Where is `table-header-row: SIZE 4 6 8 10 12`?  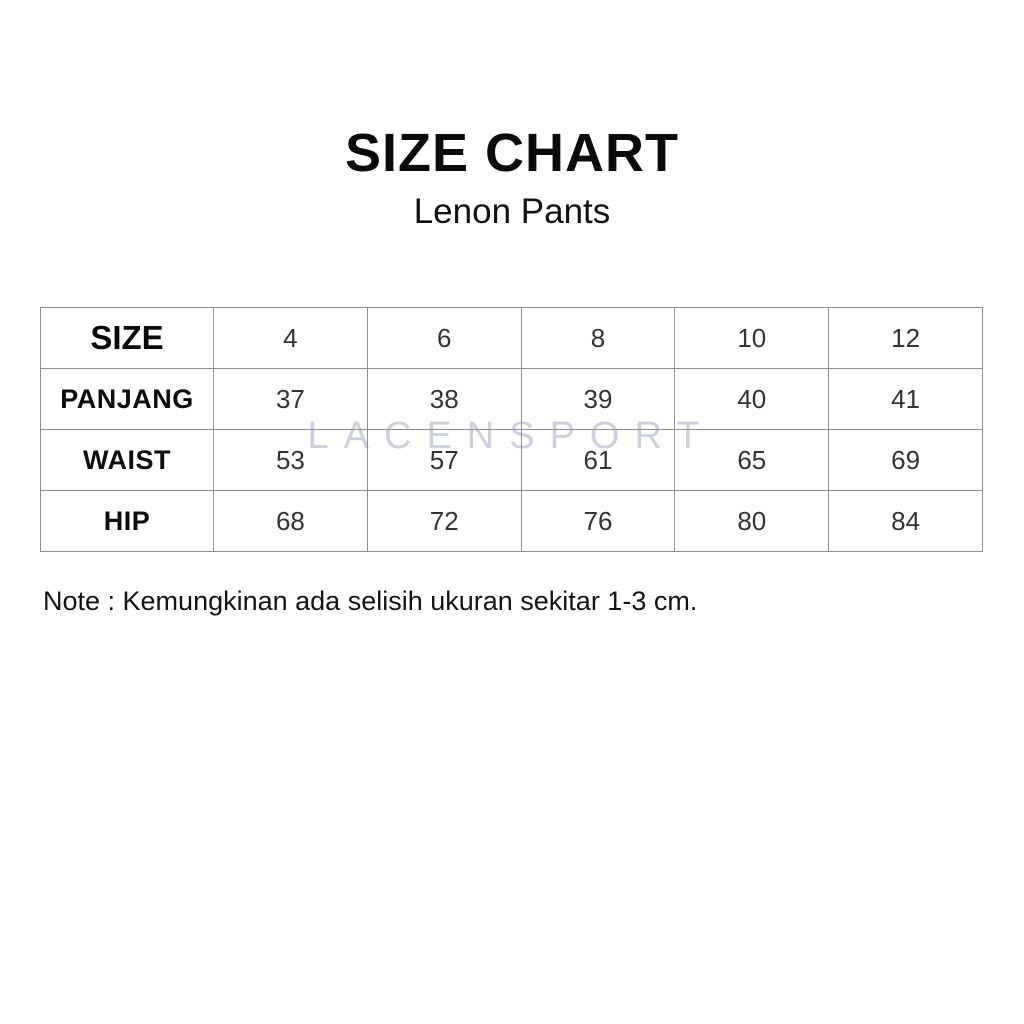
table-header-row: SIZE 4 6 8 10 12 is located at coordinates (511, 338).